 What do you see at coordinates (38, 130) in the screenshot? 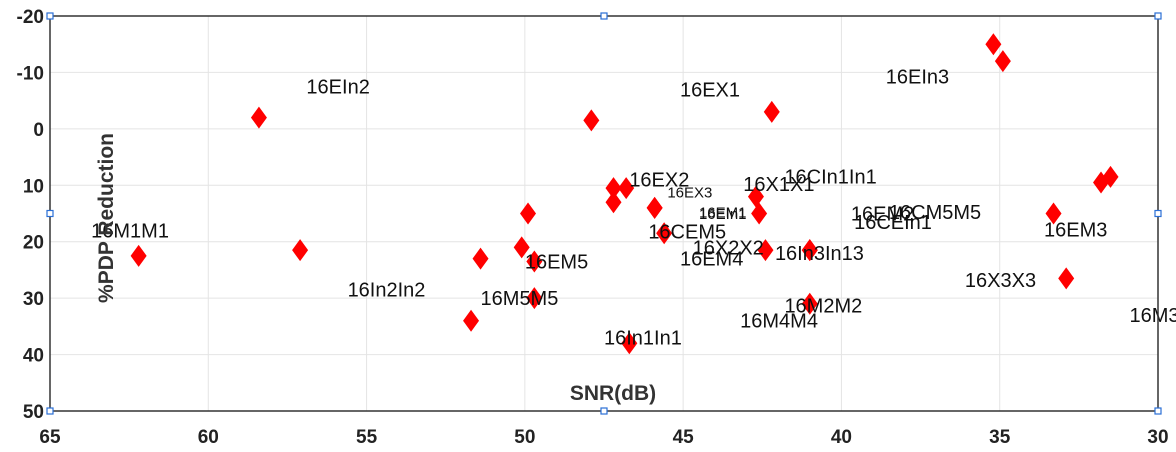
I see `y-tick-label: 0` at bounding box center [38, 130].